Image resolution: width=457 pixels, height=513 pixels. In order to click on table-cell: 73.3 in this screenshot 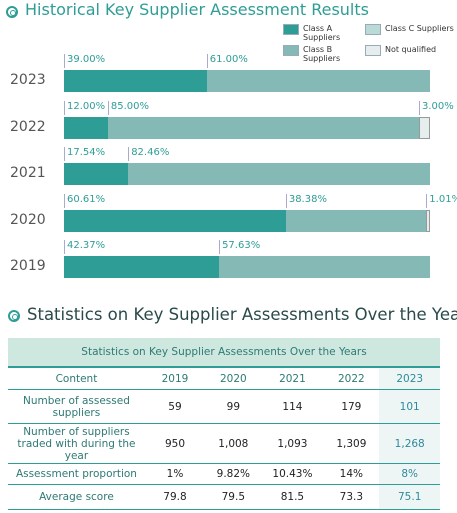, I will do `click(351, 497)`.